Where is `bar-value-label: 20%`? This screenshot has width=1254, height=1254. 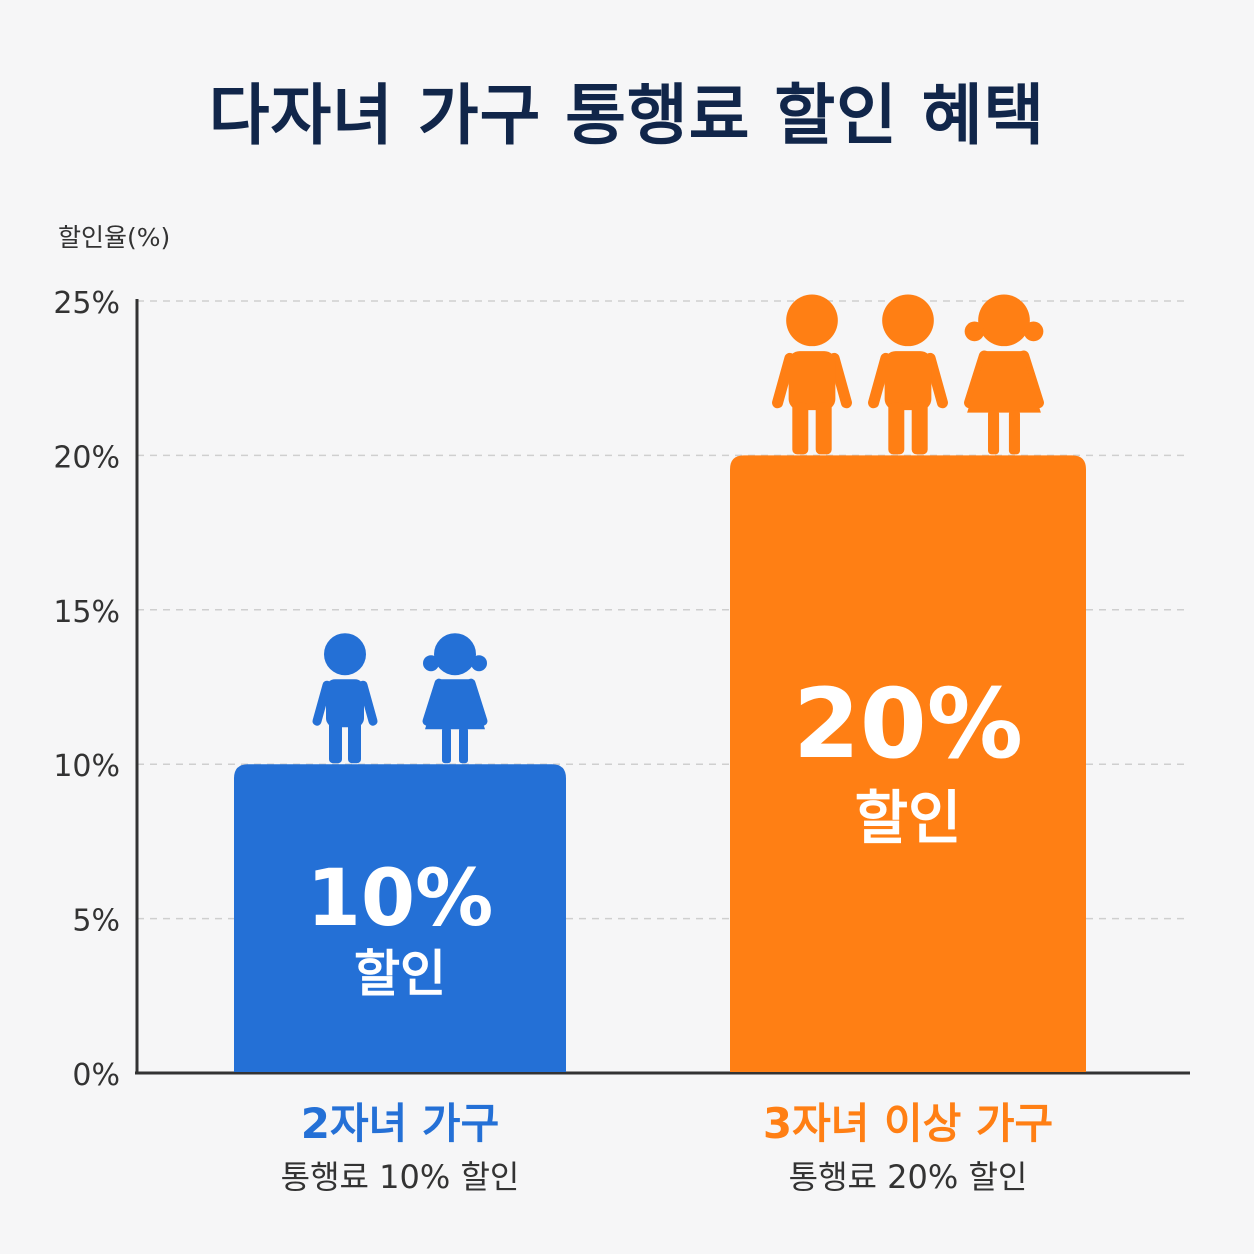 bar-value-label: 20% is located at coordinates (908, 724).